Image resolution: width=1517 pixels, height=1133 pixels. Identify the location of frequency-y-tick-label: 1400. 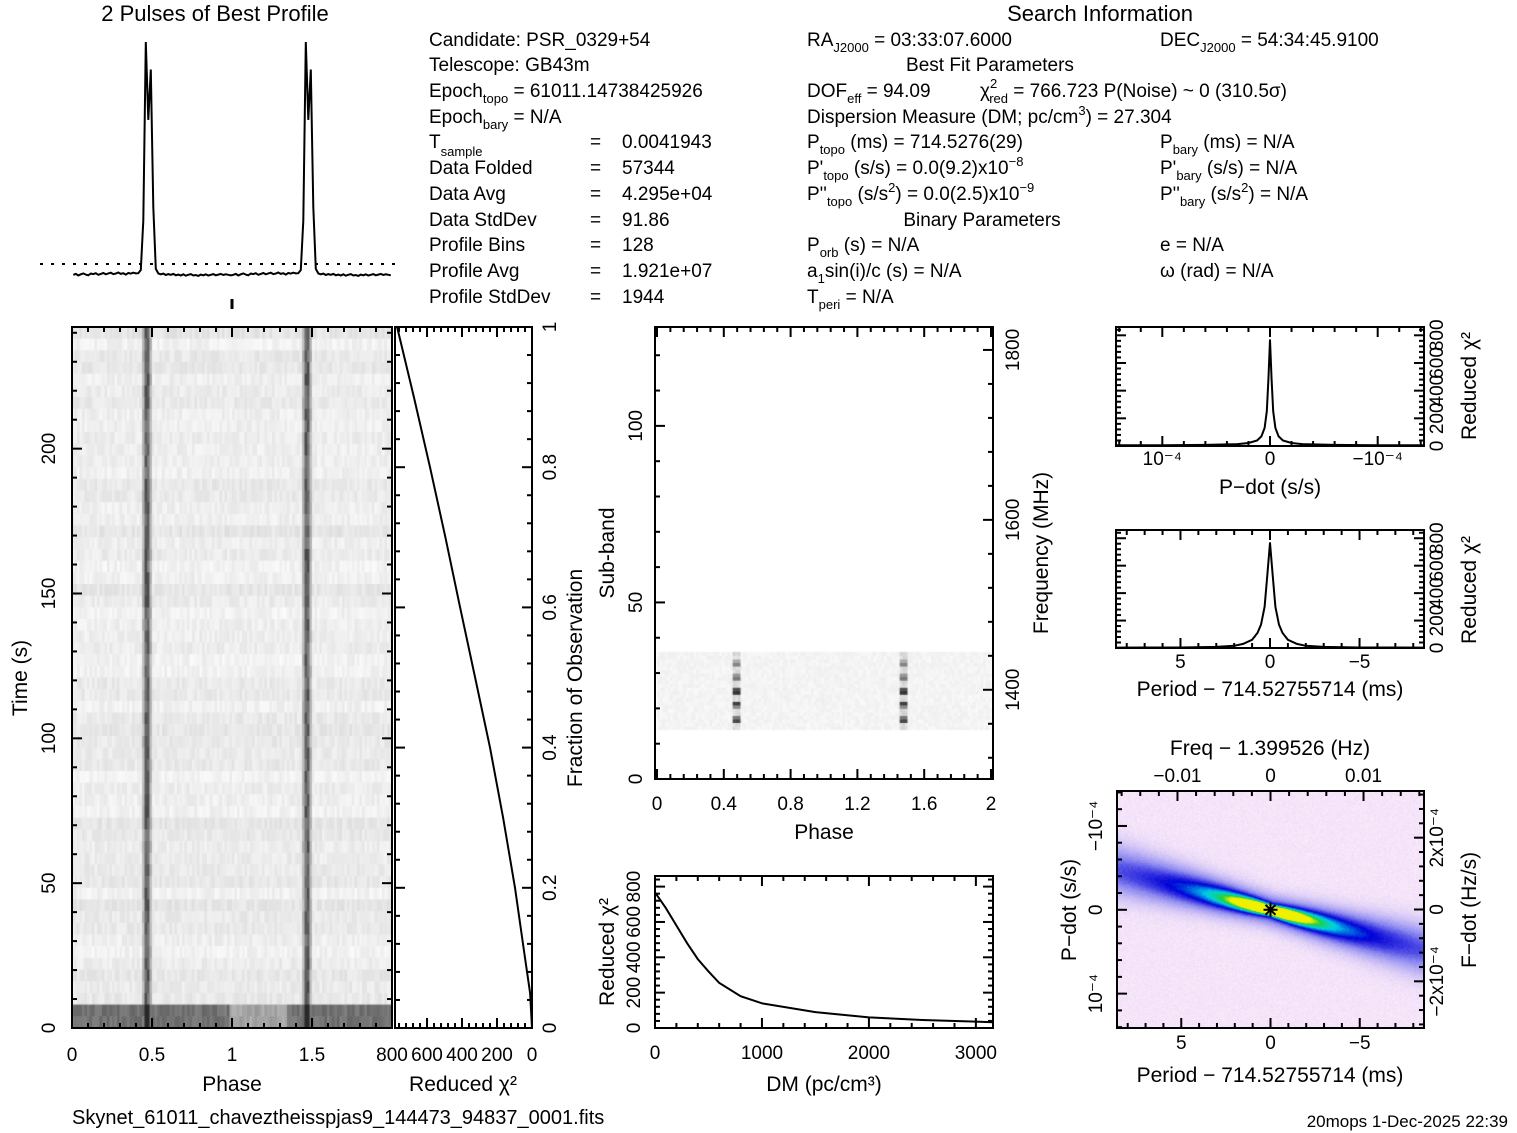
(1013, 690).